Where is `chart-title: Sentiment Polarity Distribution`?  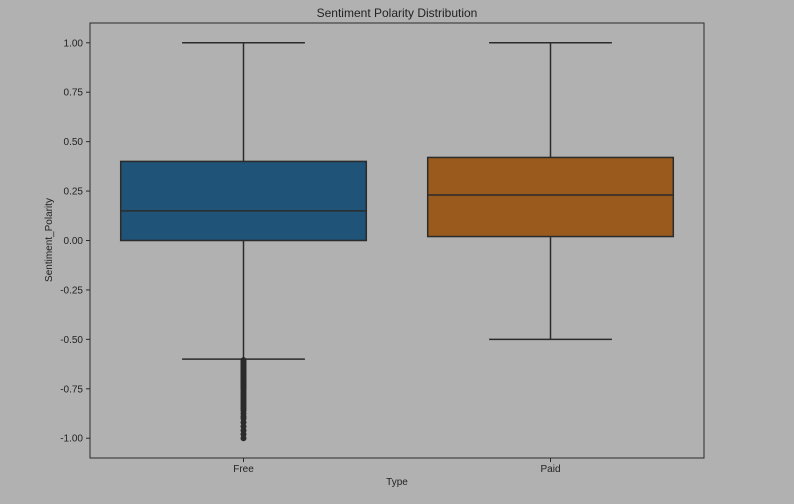
chart-title: Sentiment Polarity Distribution is located at coordinates (397, 13).